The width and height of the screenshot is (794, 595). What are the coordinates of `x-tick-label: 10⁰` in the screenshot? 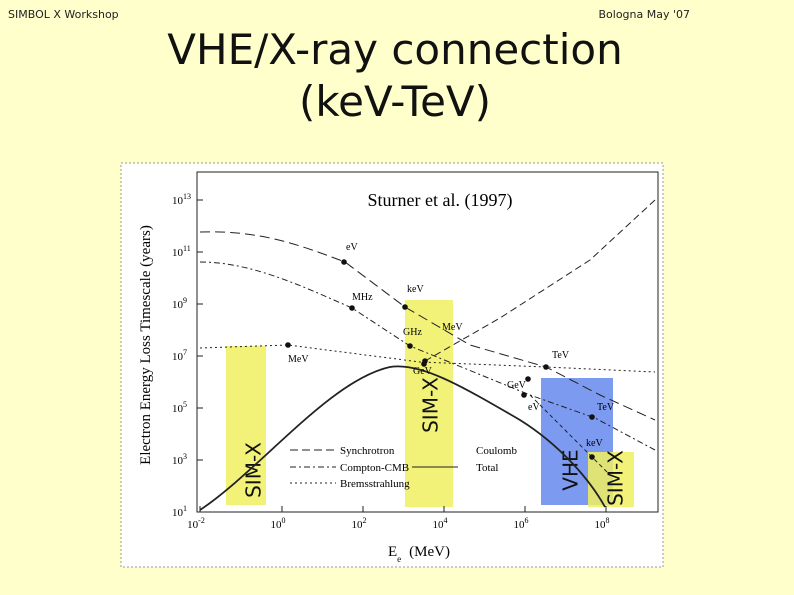 It's located at (278, 523).